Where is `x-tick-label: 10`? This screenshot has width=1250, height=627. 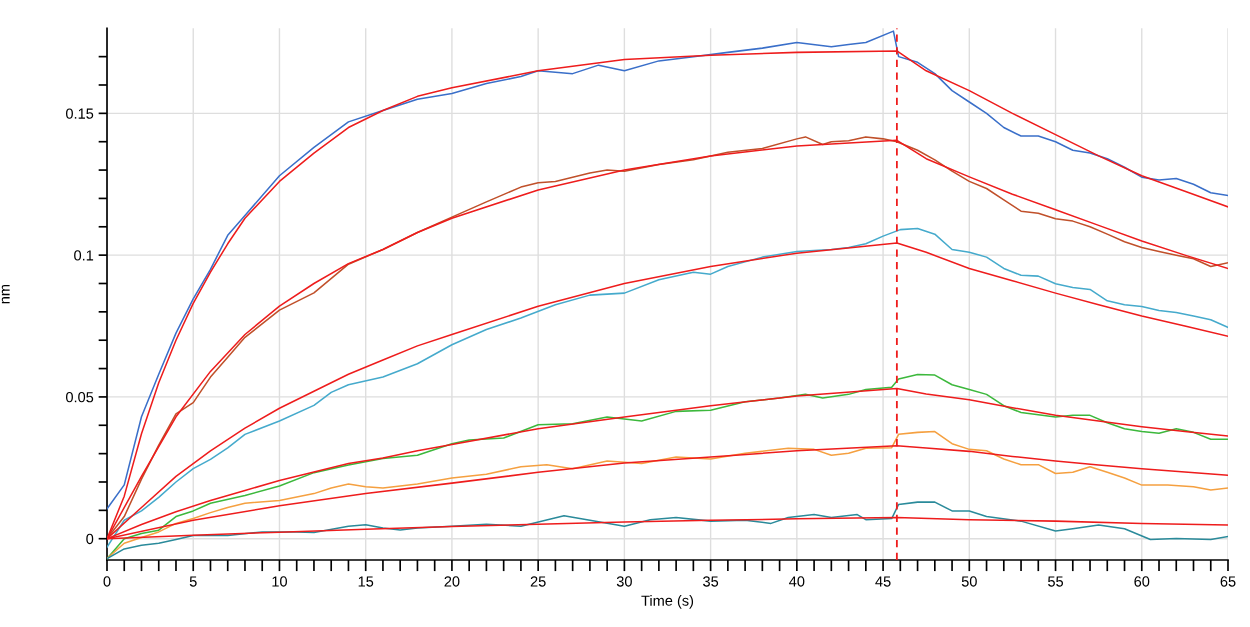 x-tick-label: 10 is located at coordinates (279, 581).